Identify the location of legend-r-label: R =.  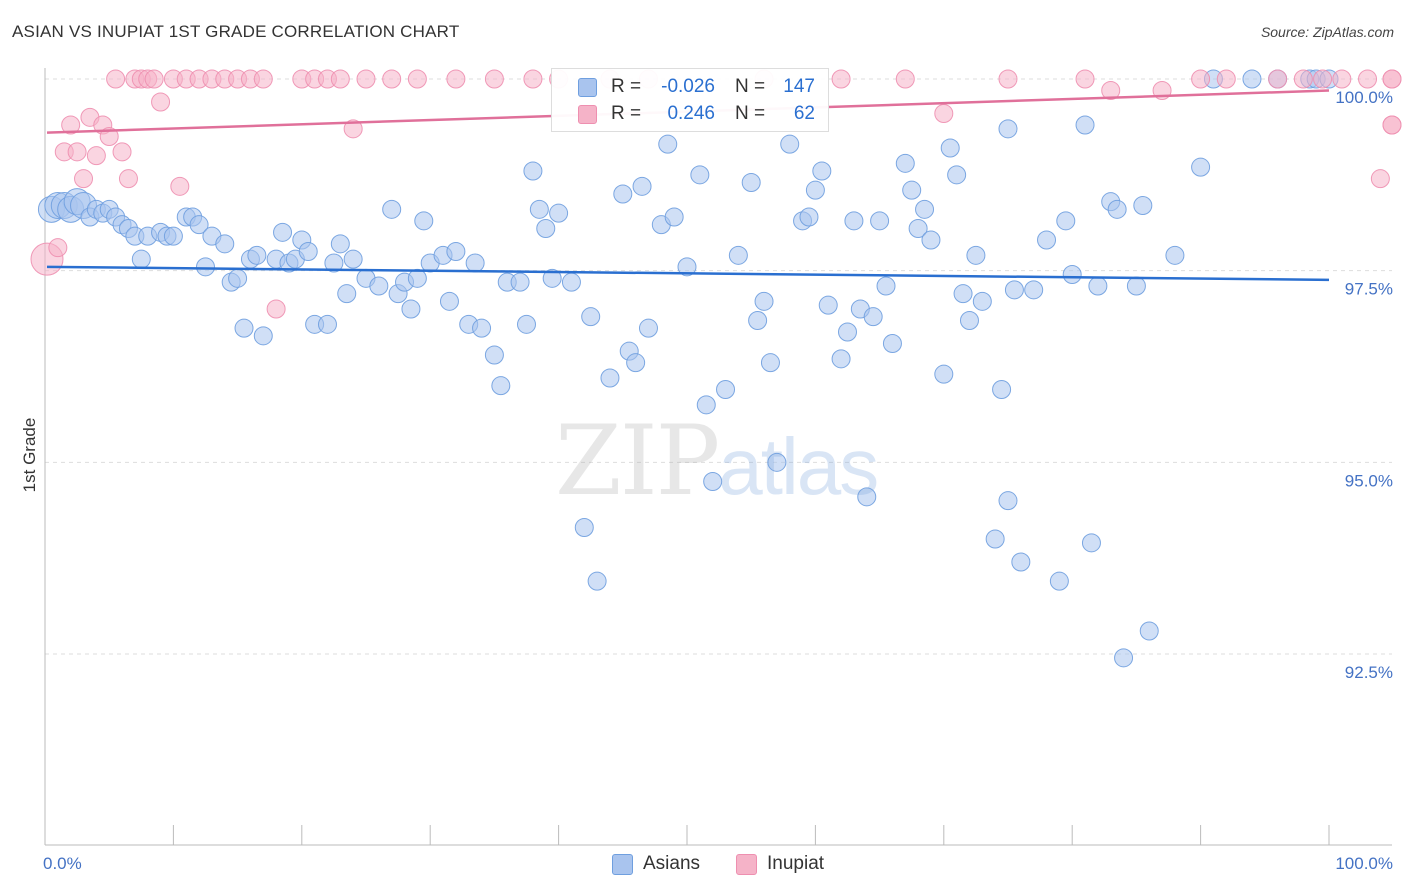
(626, 86).